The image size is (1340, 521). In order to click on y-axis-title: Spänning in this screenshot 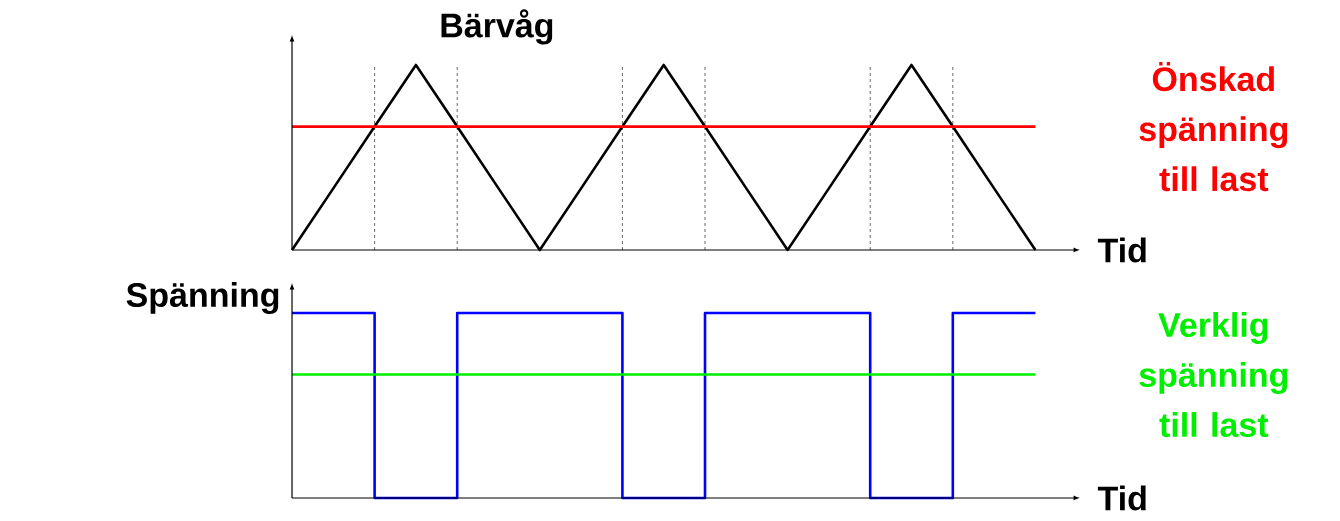, I will do `click(202, 298)`.